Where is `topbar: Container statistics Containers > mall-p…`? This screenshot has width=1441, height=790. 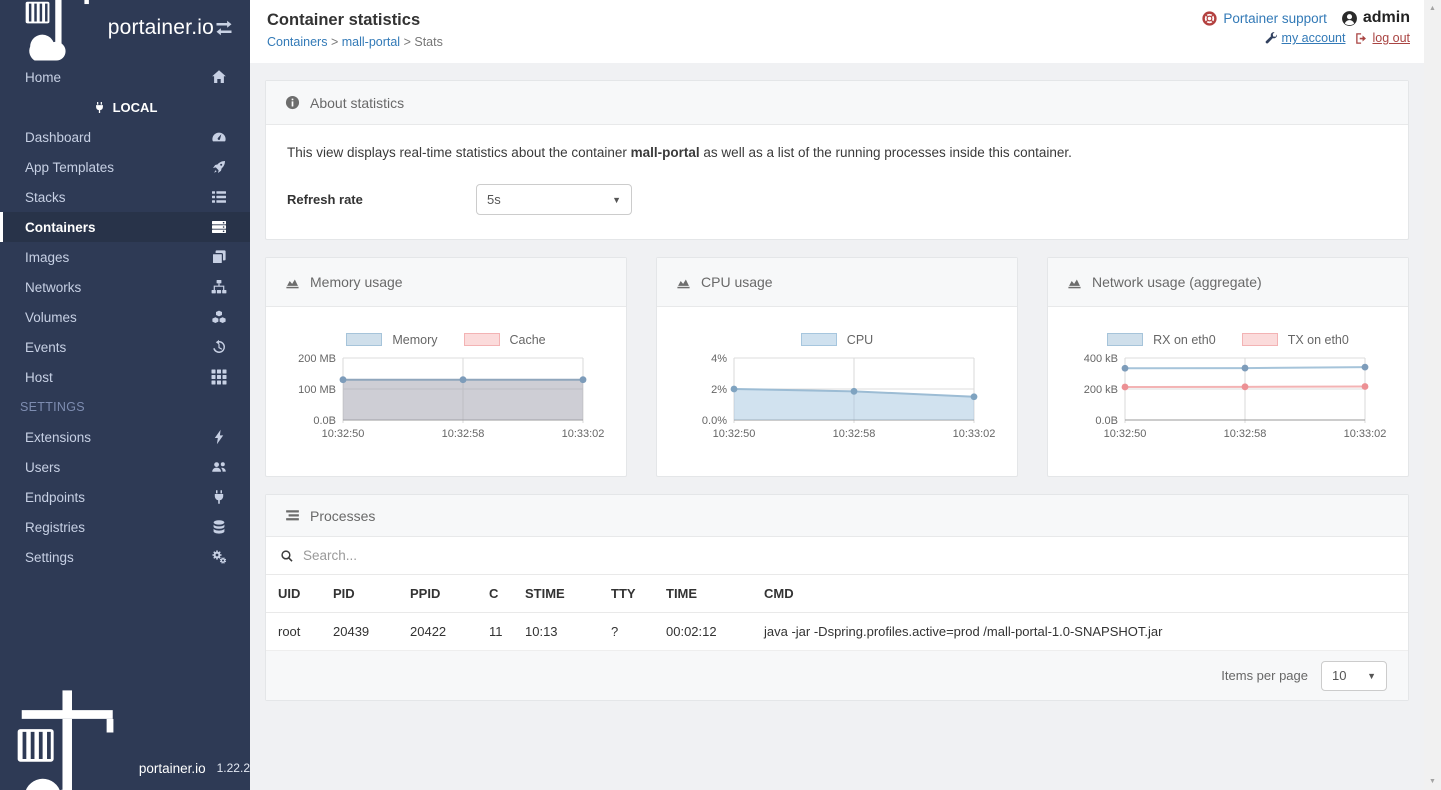
topbar: Container statistics Containers > mall-p… is located at coordinates (837, 31).